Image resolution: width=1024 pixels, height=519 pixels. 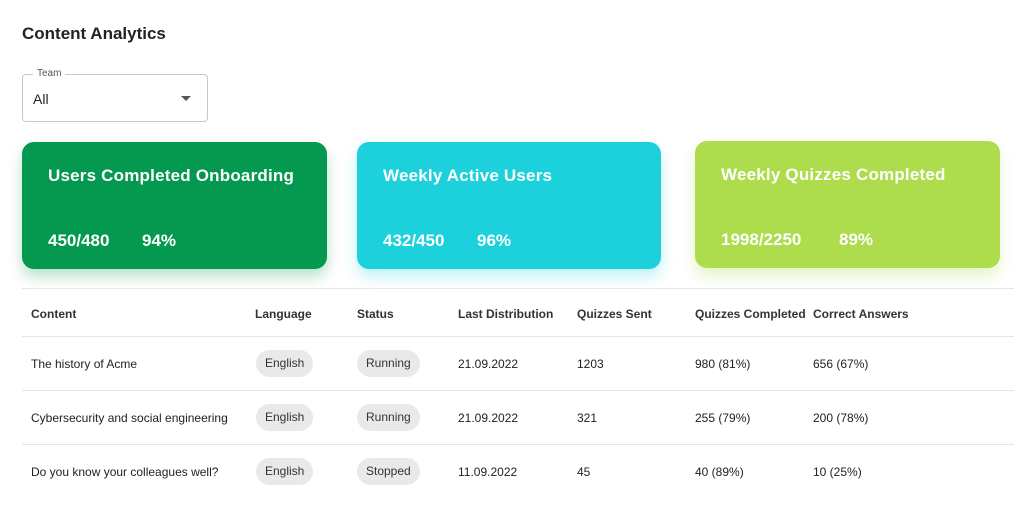 What do you see at coordinates (94, 33) in the screenshot?
I see `page-title: Content Analytics` at bounding box center [94, 33].